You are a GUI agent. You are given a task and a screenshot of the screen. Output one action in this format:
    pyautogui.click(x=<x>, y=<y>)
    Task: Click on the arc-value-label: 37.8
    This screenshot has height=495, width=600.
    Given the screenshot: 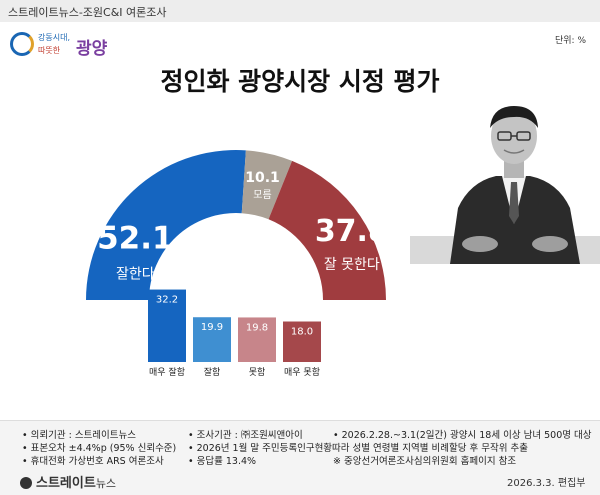 What is the action you would take?
    pyautogui.click(x=352, y=231)
    